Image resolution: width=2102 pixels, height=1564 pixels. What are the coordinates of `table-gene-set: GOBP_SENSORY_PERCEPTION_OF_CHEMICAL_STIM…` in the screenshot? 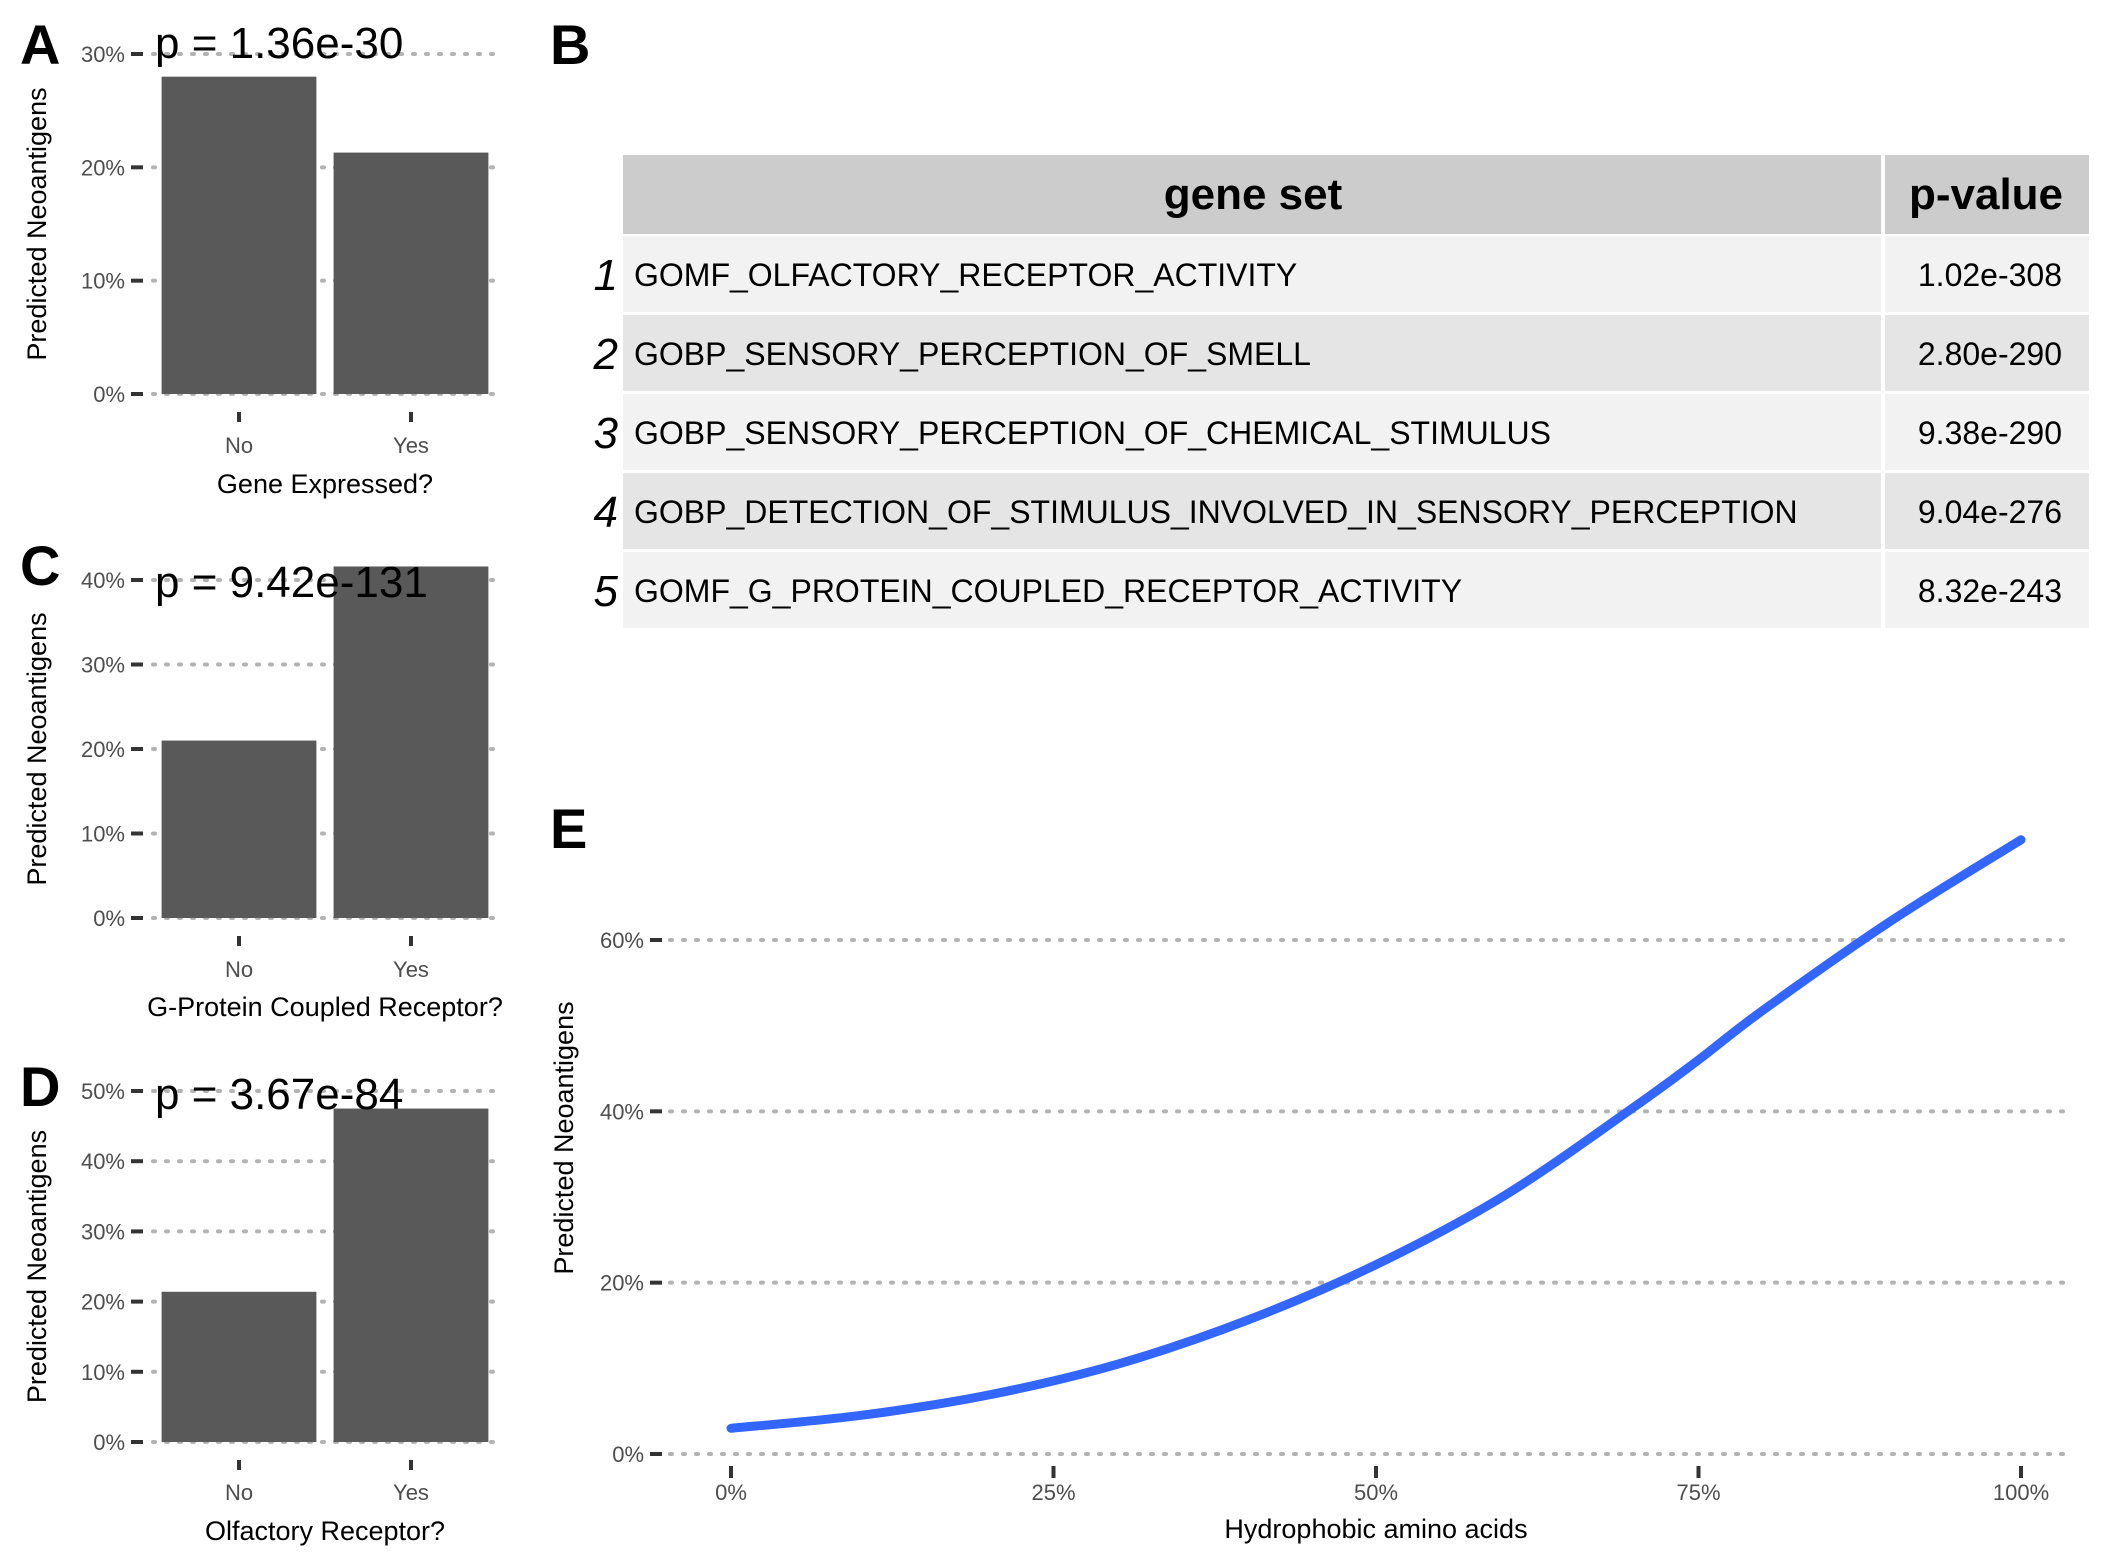 It's located at (1092, 433).